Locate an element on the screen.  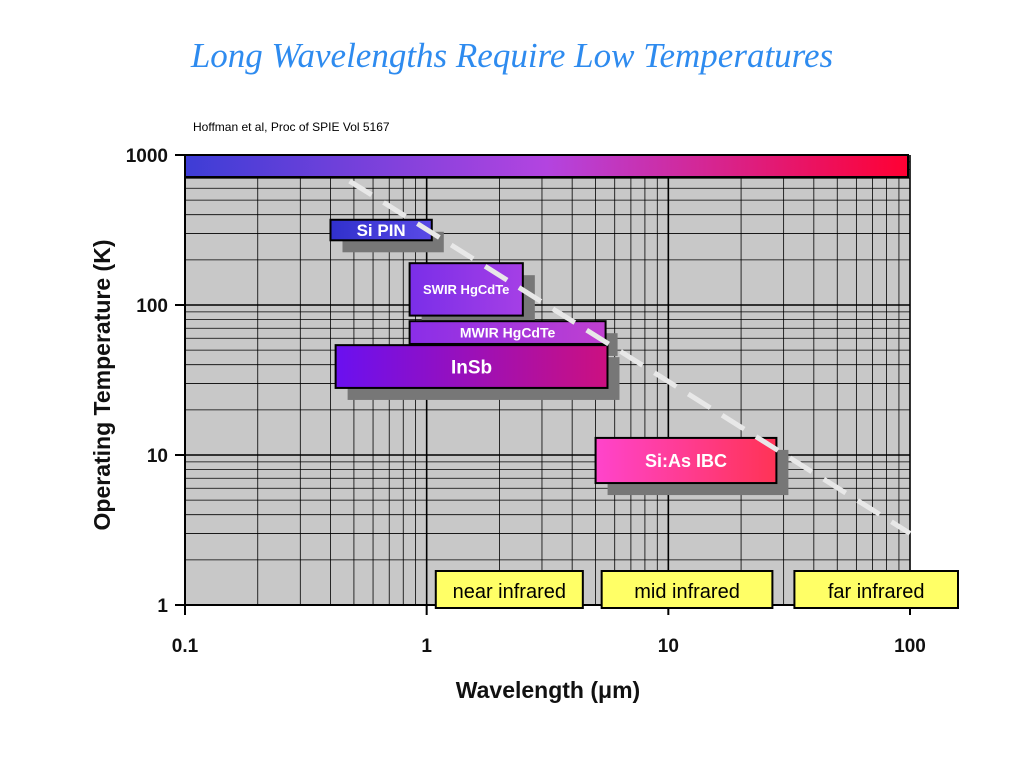
band-label: mid infrared is located at coordinates (687, 592).